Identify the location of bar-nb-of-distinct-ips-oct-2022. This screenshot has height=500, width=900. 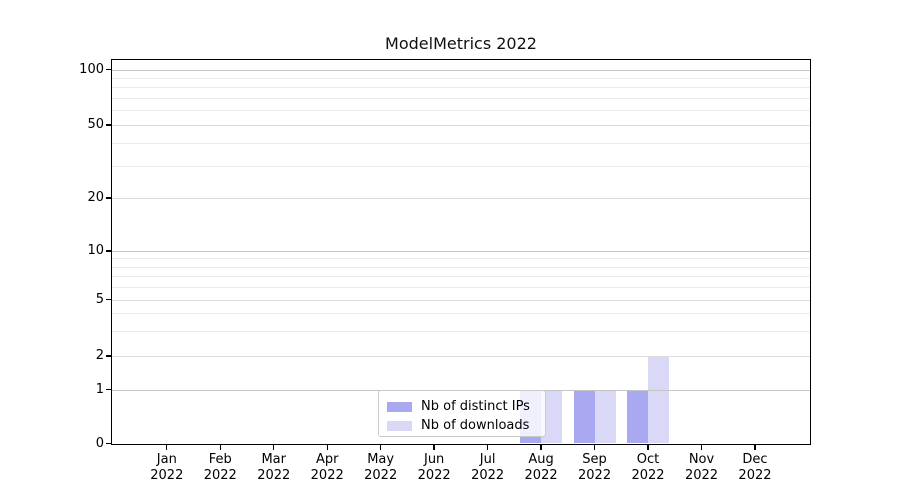
(638, 416).